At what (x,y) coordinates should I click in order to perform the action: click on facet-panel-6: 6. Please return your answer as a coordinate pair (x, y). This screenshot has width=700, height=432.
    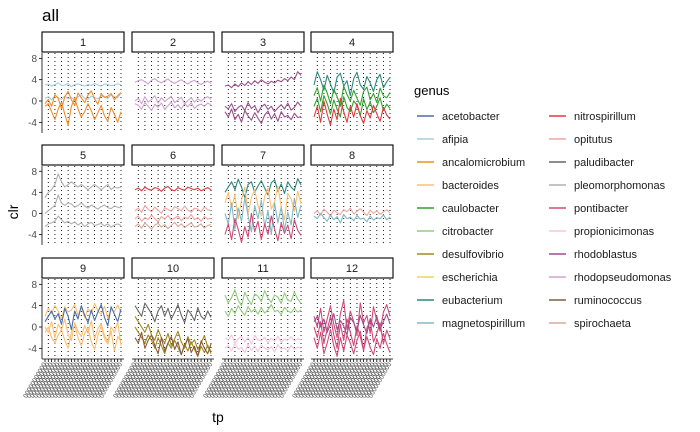
    Looking at the image, I should click on (173, 194).